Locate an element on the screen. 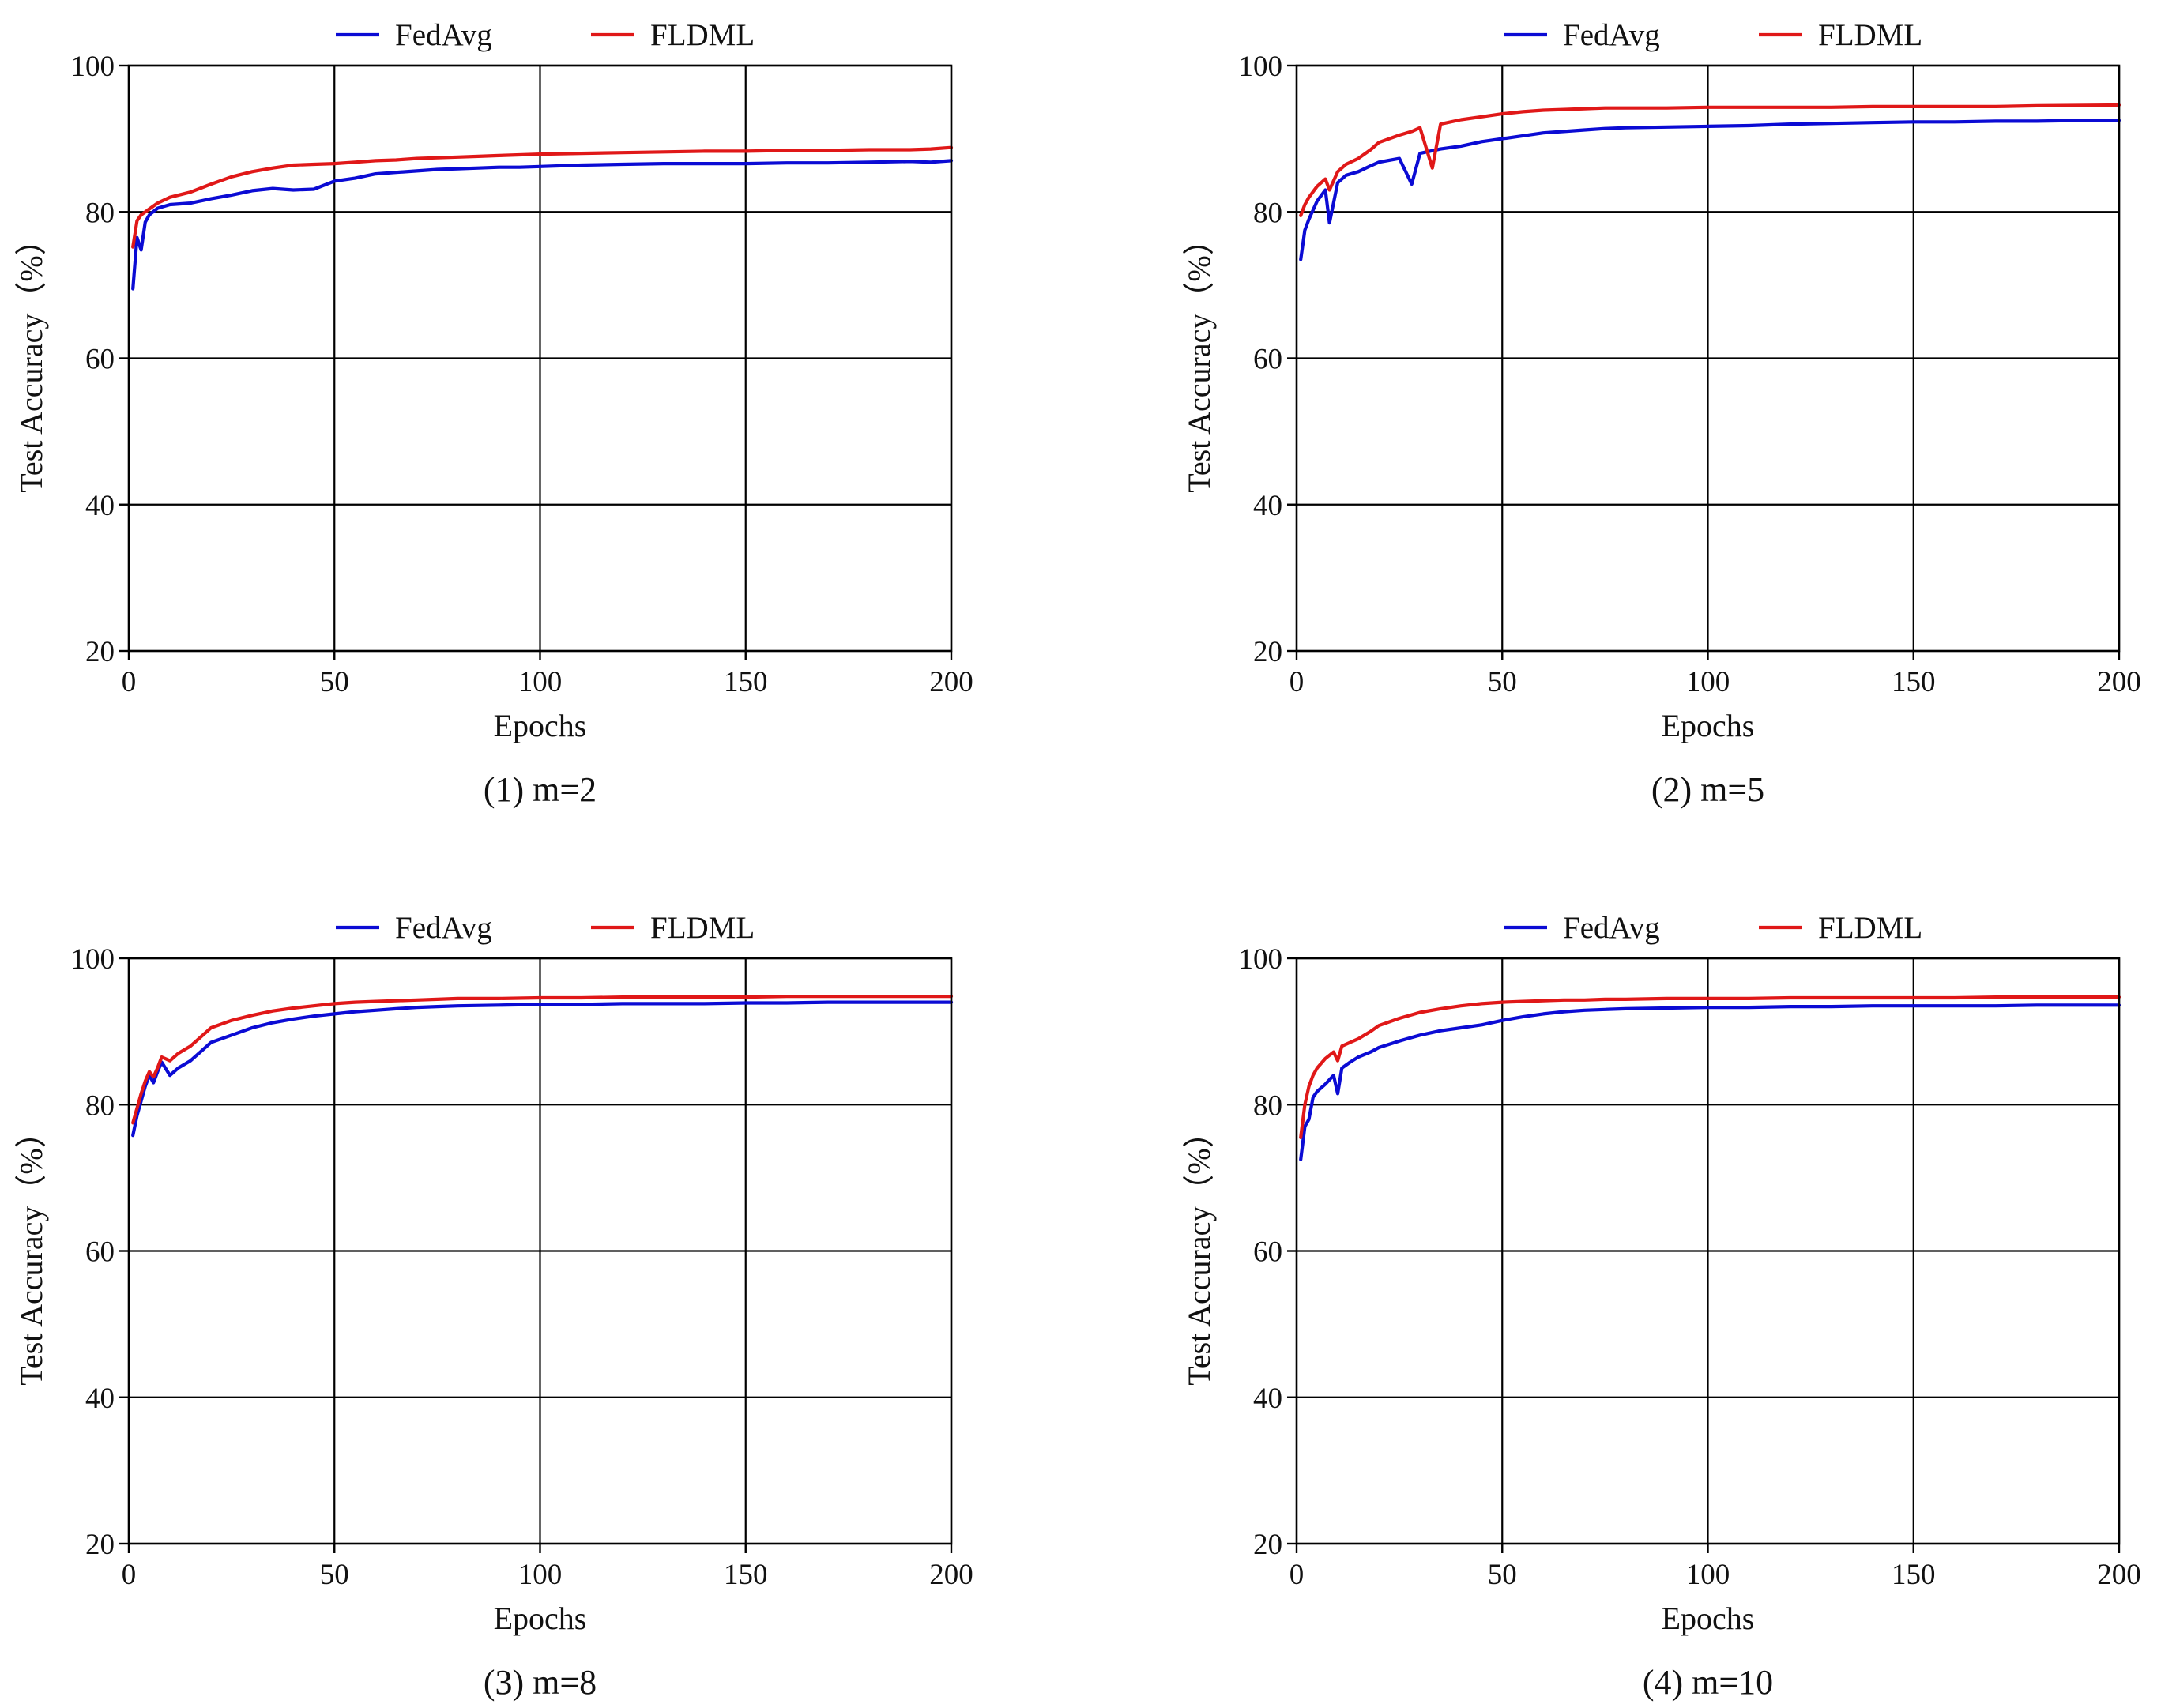 This screenshot has width=2161, height=1708. panel-caption: (4) m=10 is located at coordinates (1708, 1682).